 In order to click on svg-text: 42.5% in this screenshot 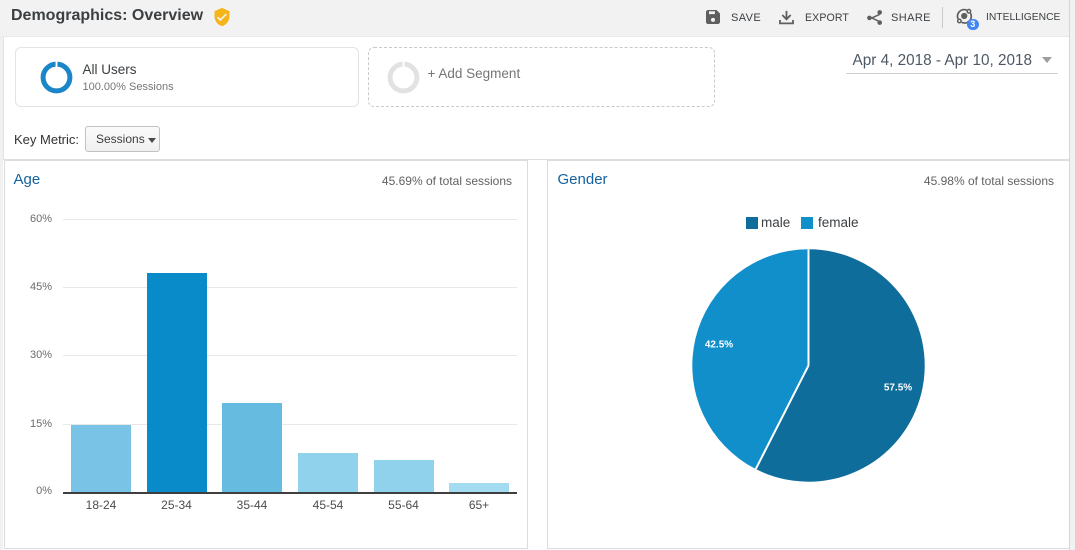, I will do `click(719, 344)`.